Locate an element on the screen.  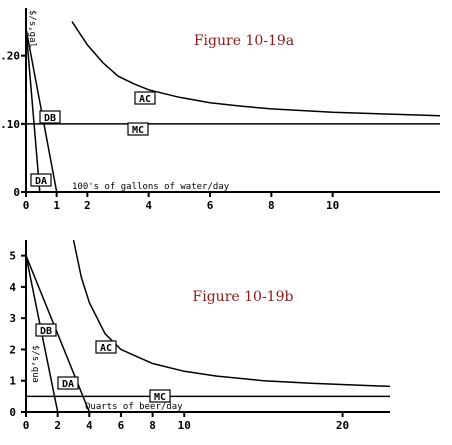
figure-title: Figure 10-19b is located at coordinates (243, 297).